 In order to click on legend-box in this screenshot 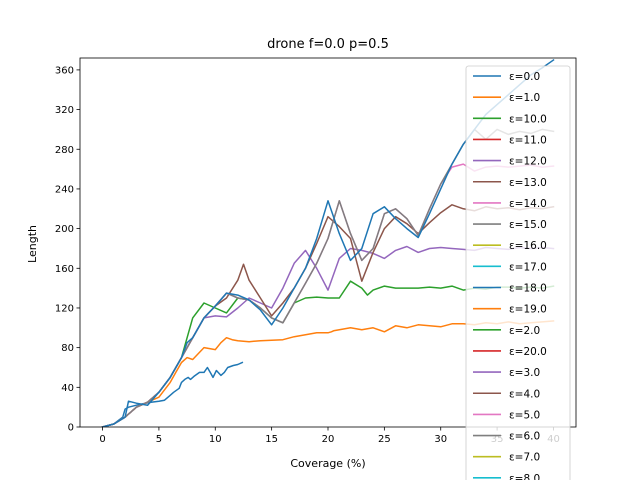, I will do `click(518, 272)`.